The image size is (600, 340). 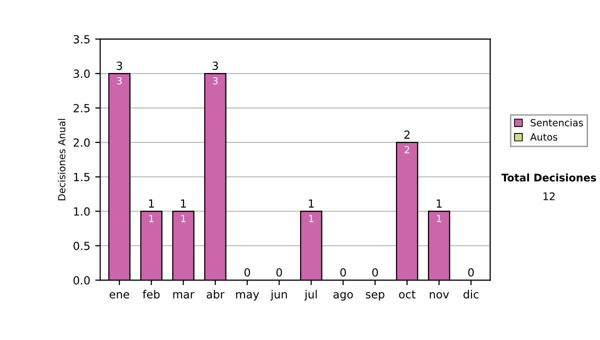 I want to click on y-tick-label: 0.0, so click(x=82, y=280).